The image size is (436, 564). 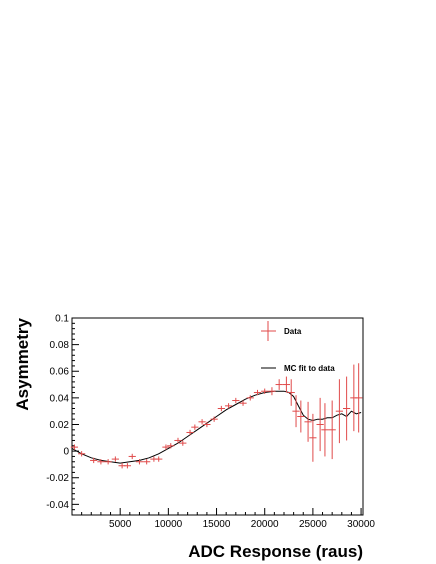 What do you see at coordinates (265, 524) in the screenshot?
I see `x-tick-label: 20000` at bounding box center [265, 524].